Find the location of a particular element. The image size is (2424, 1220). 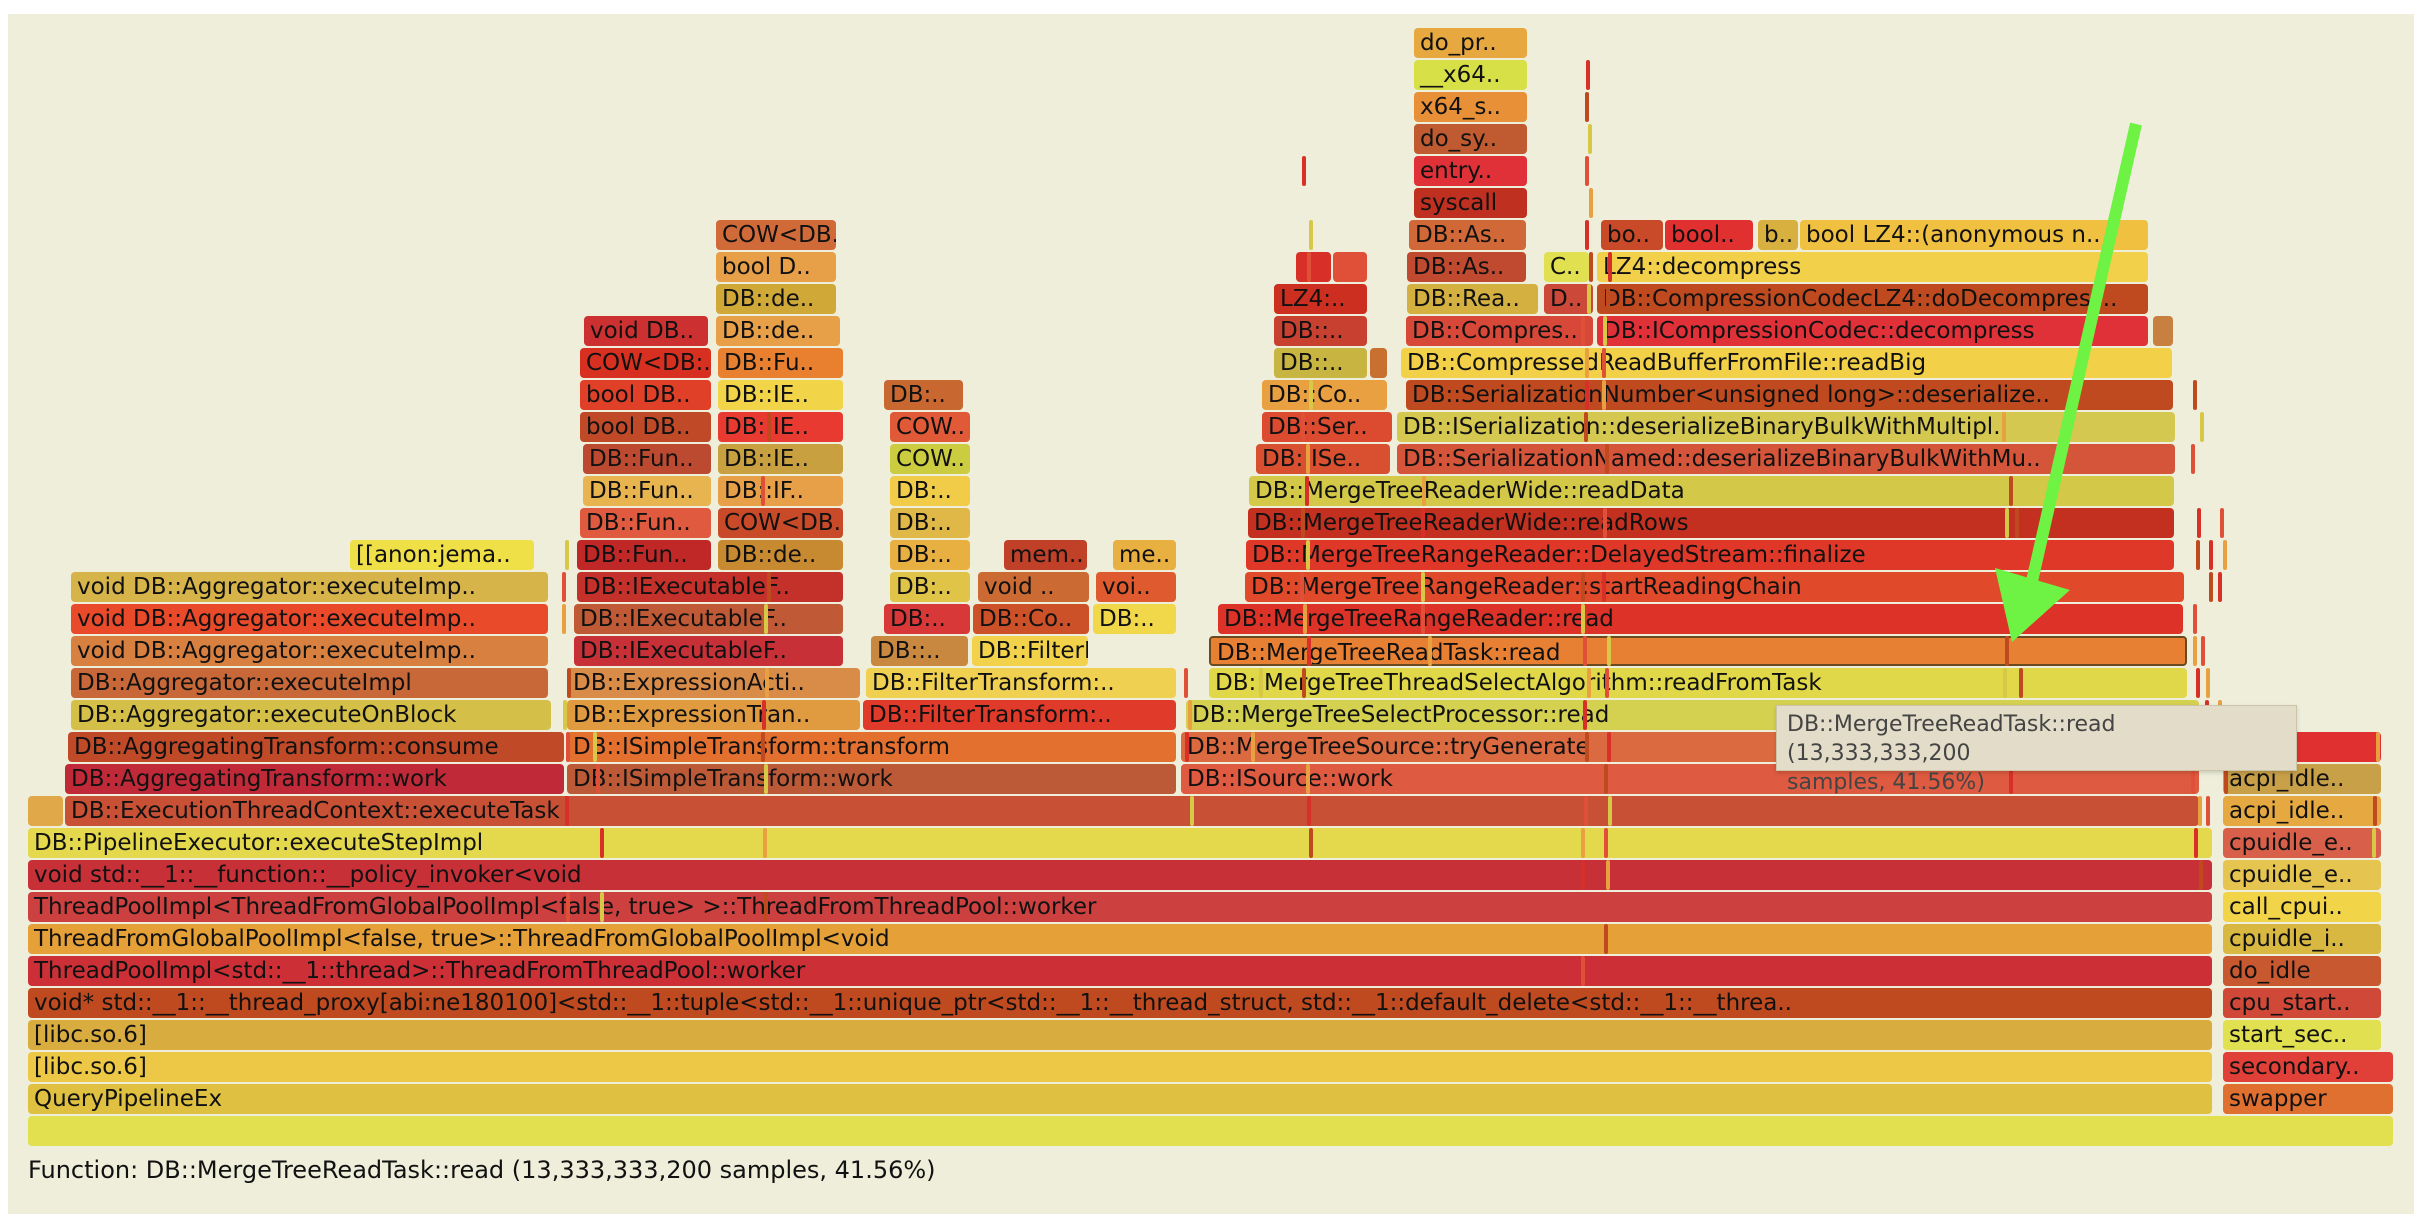

flame-frame: DB::IExecutableF.. is located at coordinates (708, 651).